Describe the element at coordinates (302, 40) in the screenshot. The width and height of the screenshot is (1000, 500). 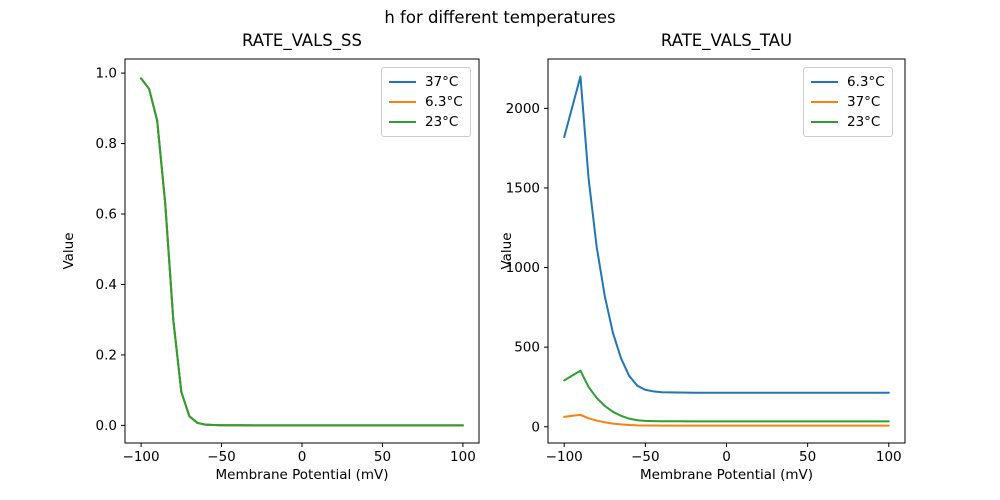
I see `left-plot-title: RATE_VALS_SS` at that location.